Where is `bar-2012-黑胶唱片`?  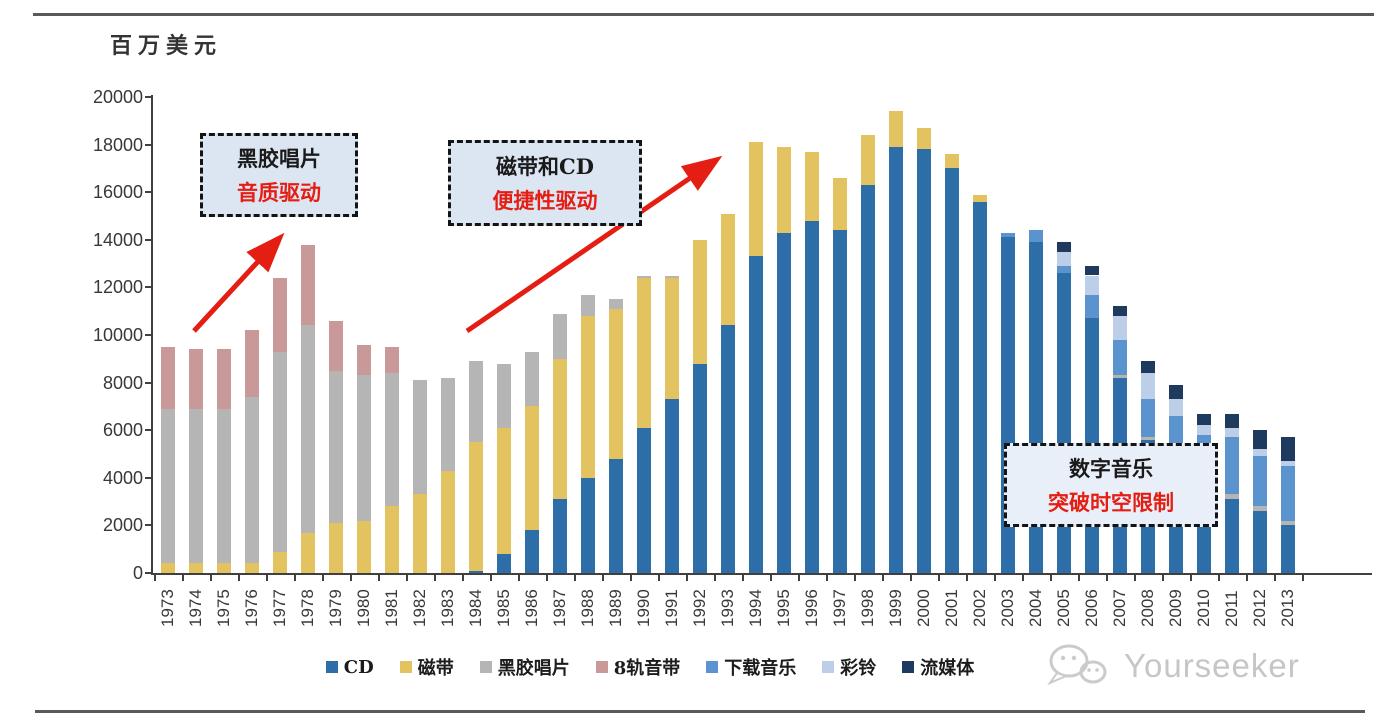
bar-2012-黑胶唱片 is located at coordinates (1260, 509).